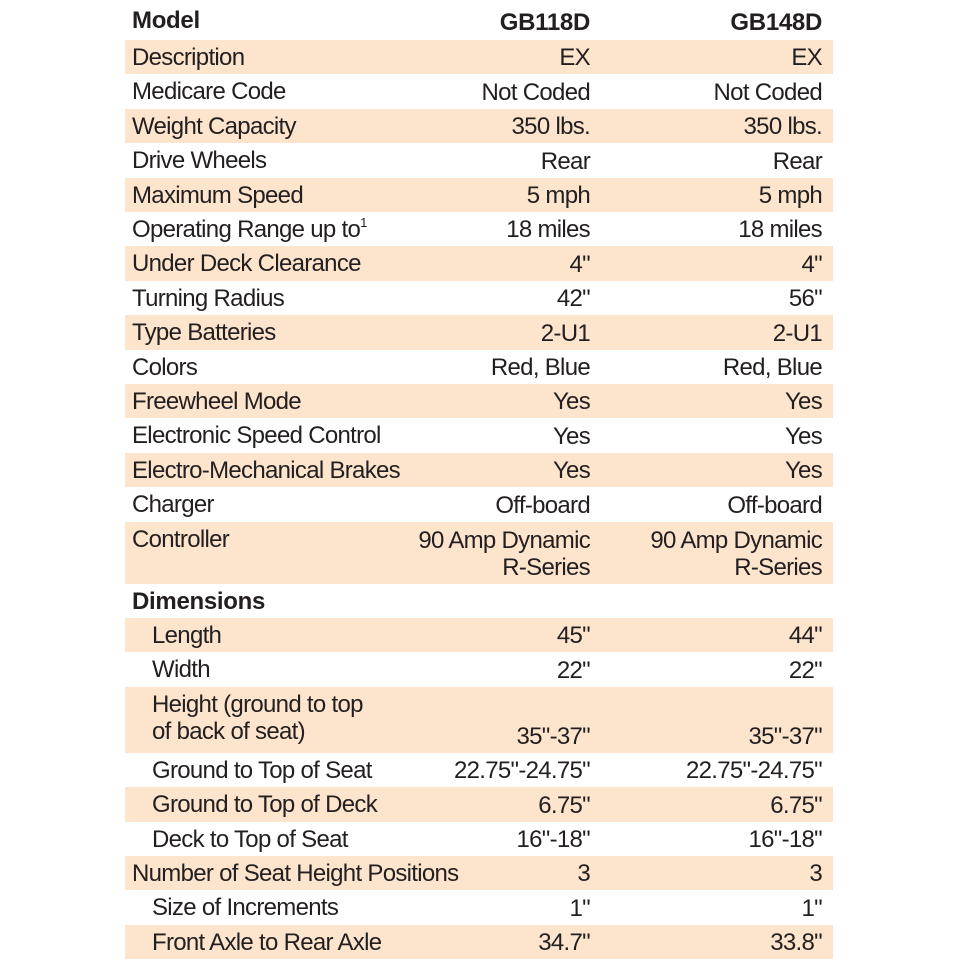 The width and height of the screenshot is (960, 960). What do you see at coordinates (257, 704) in the screenshot?
I see `spec-label-line: Height (ground to top` at bounding box center [257, 704].